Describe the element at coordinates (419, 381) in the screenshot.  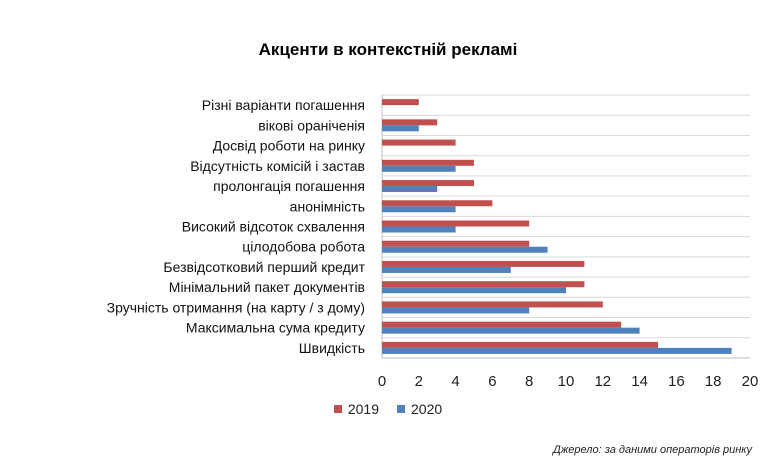
I see `x-tick-label: 2` at that location.